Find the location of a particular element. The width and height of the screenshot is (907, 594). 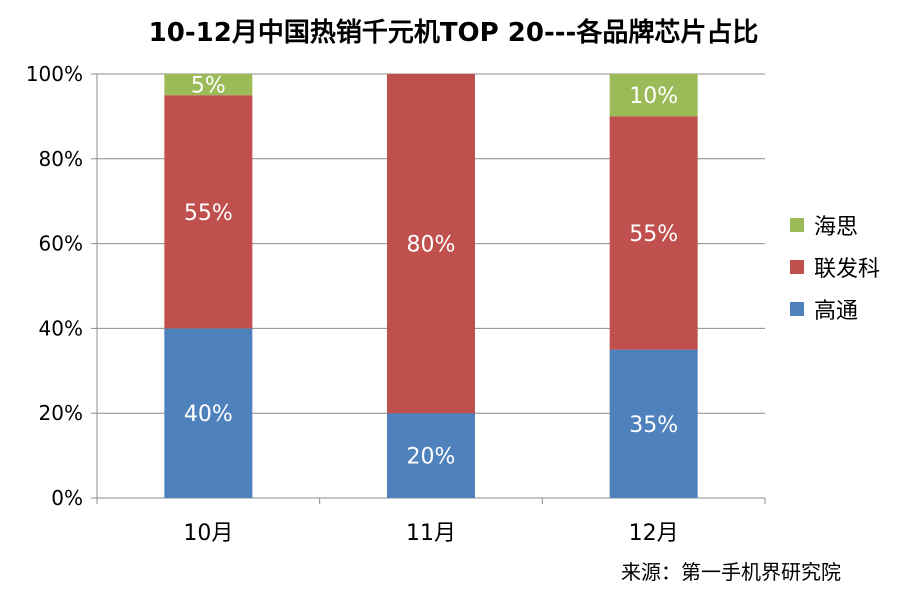

legend-item: 联发科 is located at coordinates (835, 267).